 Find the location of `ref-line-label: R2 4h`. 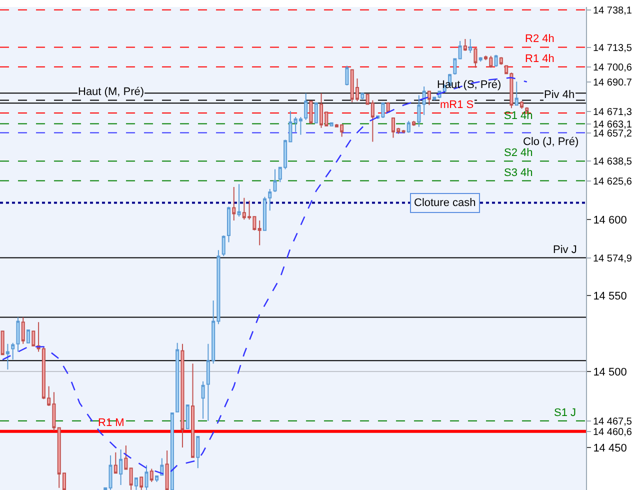

ref-line-label: R2 4h is located at coordinates (539, 39).